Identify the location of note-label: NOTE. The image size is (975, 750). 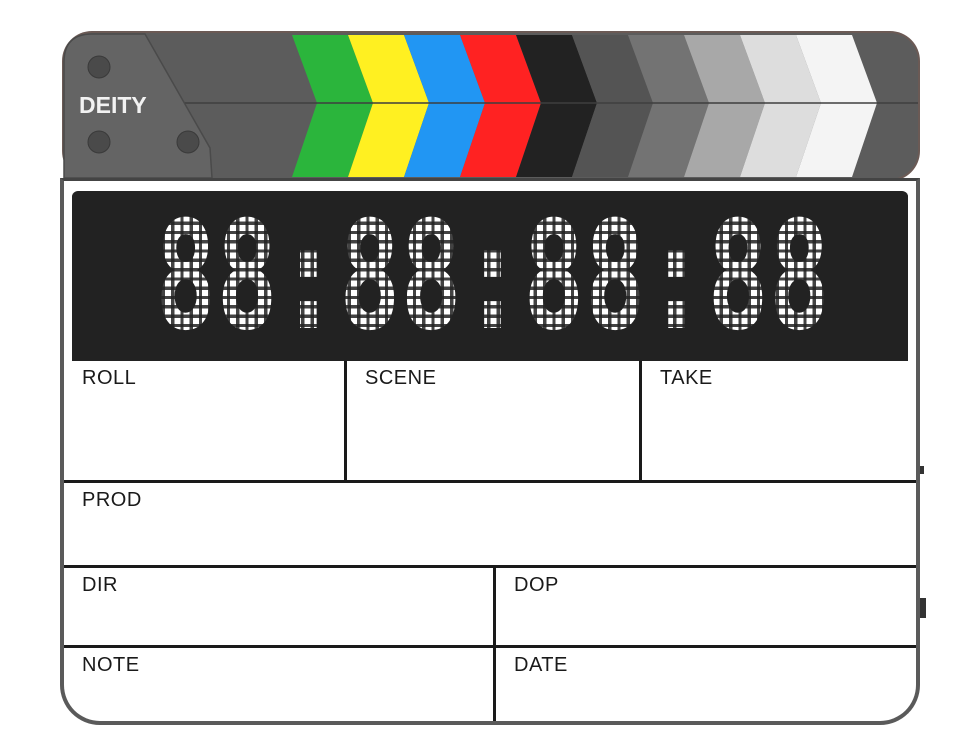
(111, 665).